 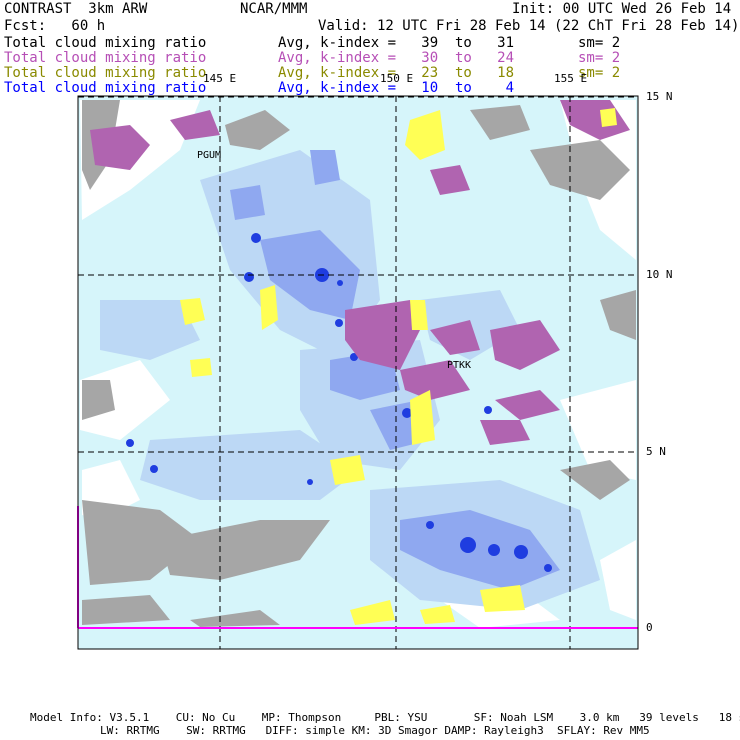 I want to click on lon-label: 145 E, so click(x=220, y=78).